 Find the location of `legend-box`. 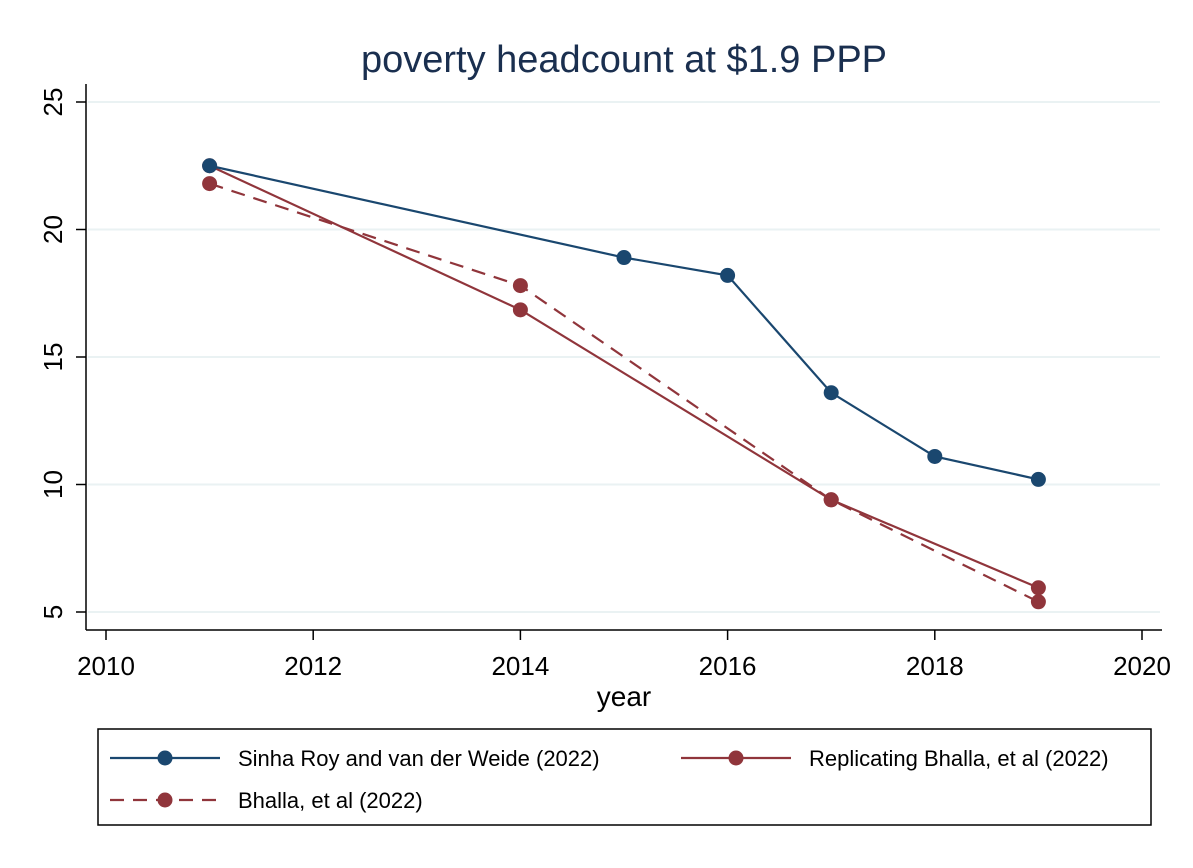

legend-box is located at coordinates (624, 777).